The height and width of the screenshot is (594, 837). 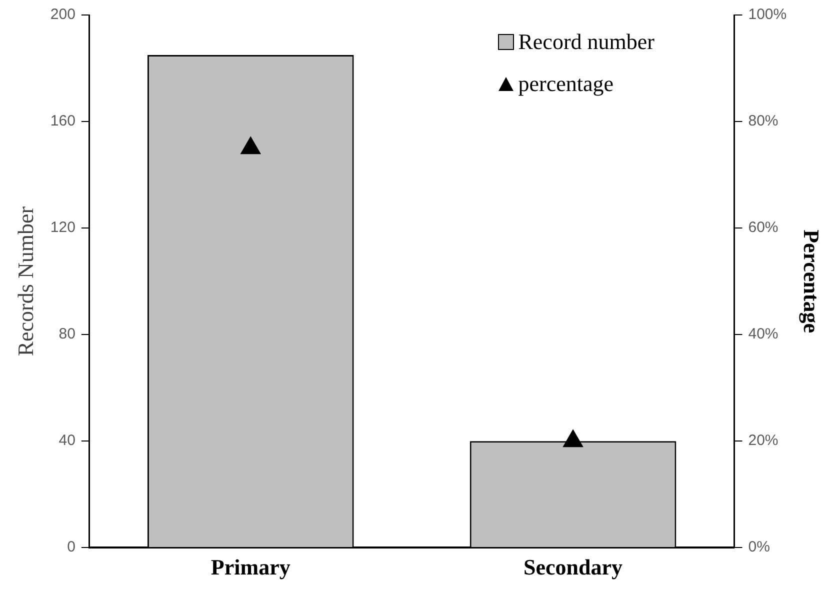 What do you see at coordinates (71, 547) in the screenshot?
I see `y-tick-label: 0` at bounding box center [71, 547].